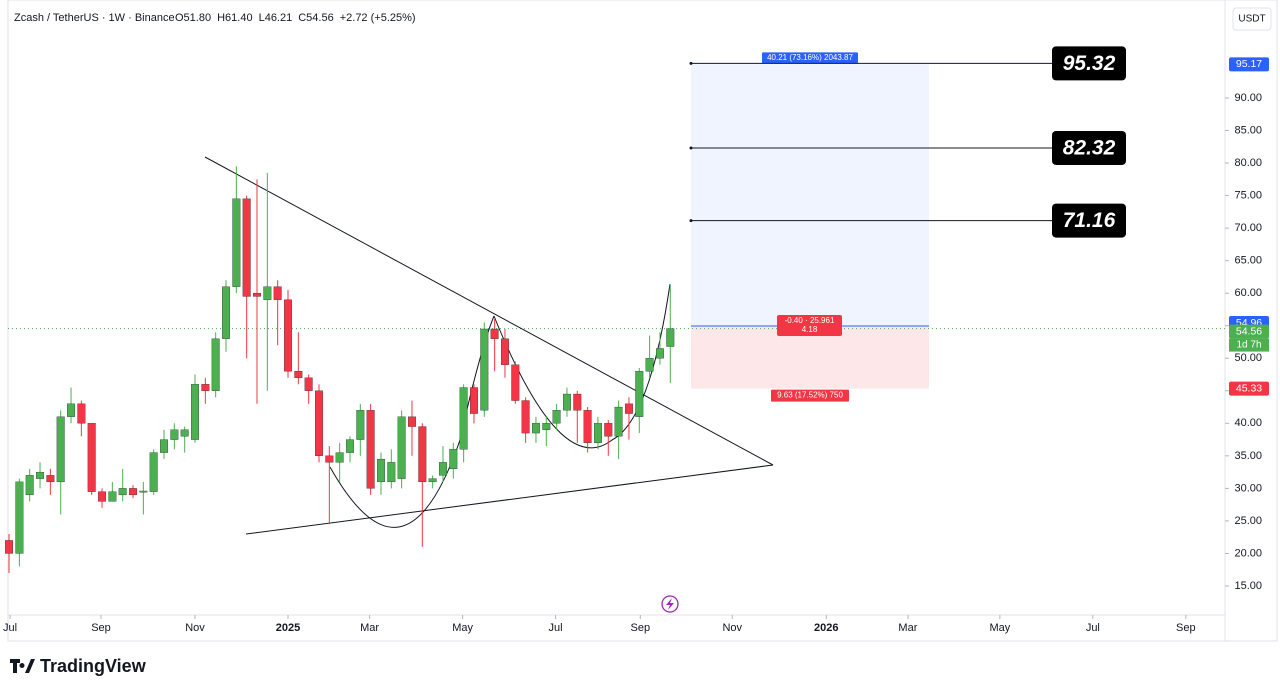 This screenshot has width=1280, height=698. I want to click on x-tick-label: May, so click(462, 628).